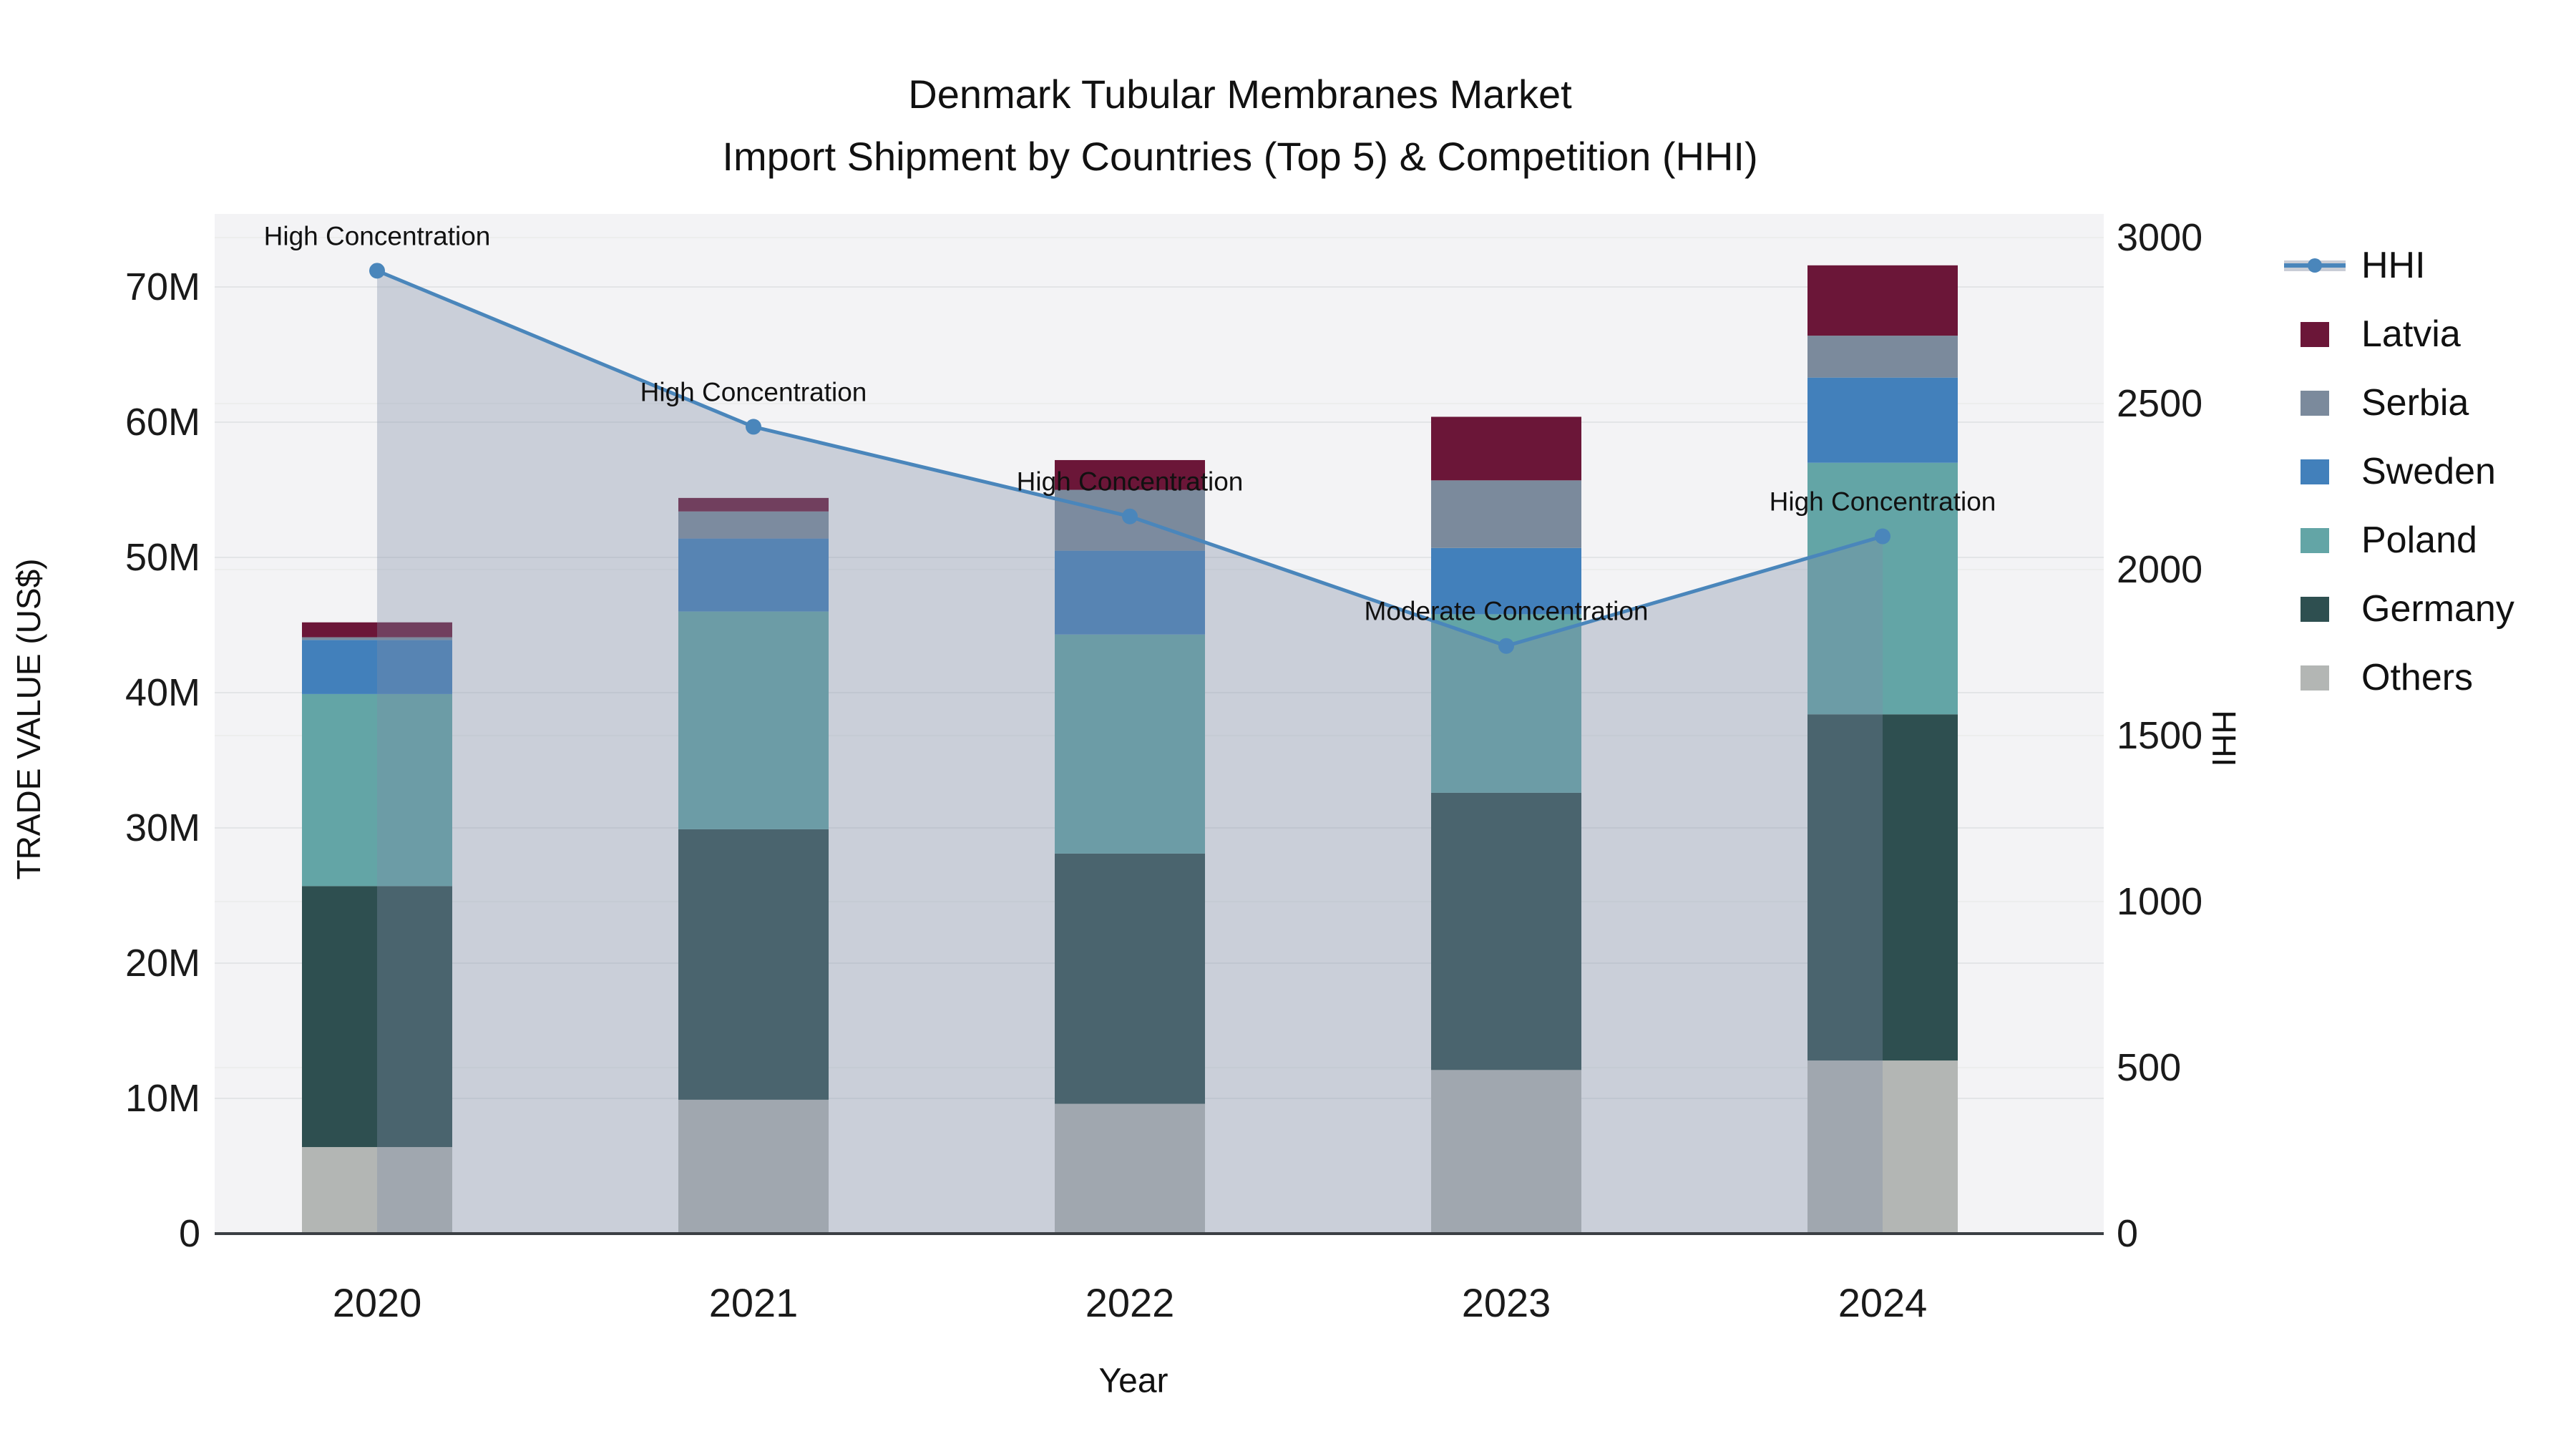 The image size is (2576, 1449). Describe the element at coordinates (2127, 1233) in the screenshot. I see `tick-right-0: 0` at that location.